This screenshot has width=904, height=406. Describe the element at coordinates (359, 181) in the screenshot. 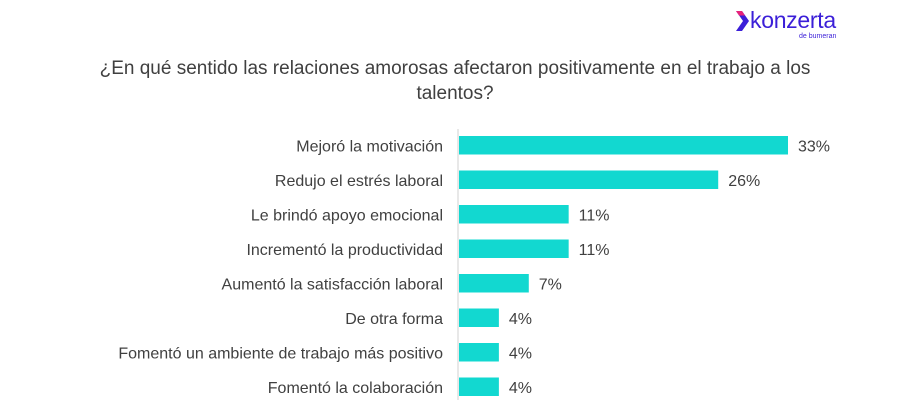

I see `category-label: Redujo el estrés laboral` at that location.